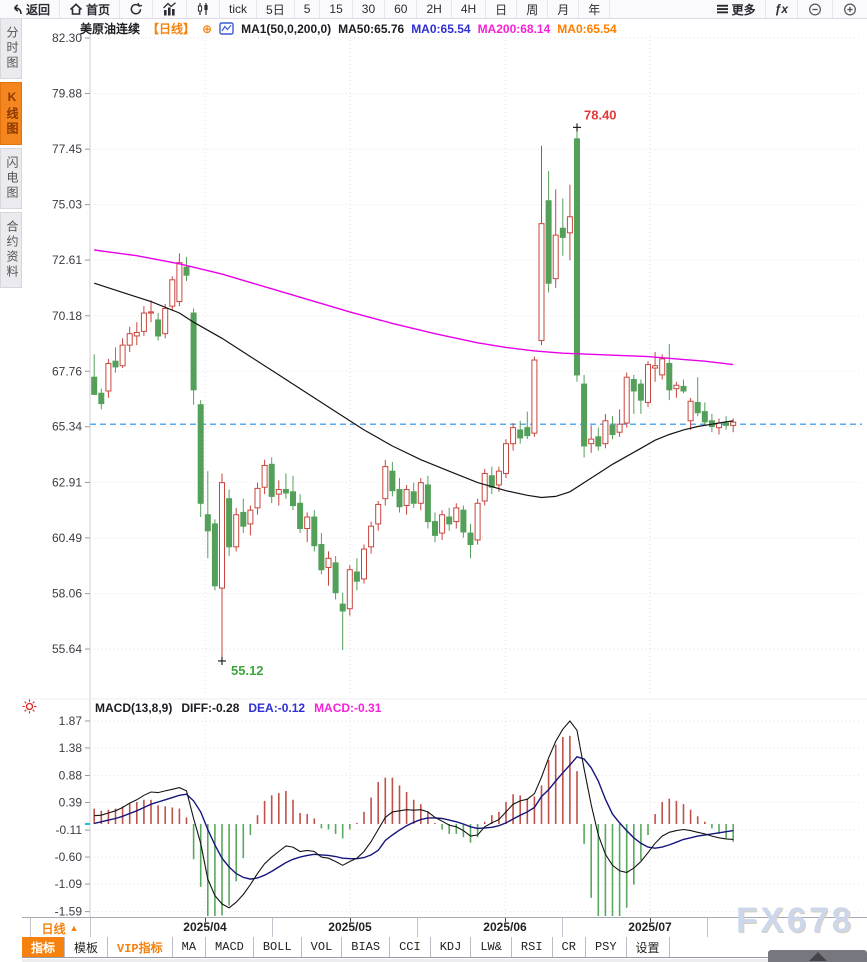 Image resolution: width=867 pixels, height=962 pixels. Describe the element at coordinates (29, 709) in the screenshot. I see `indicator-sun-icon` at that location.